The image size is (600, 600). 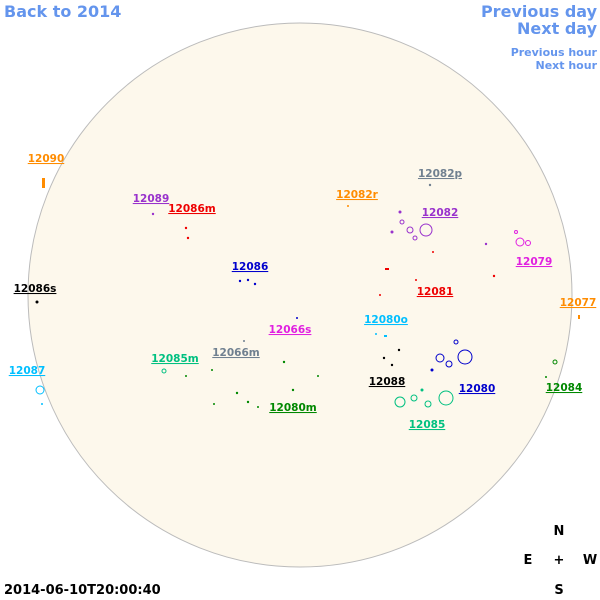 I want to click on region-label: 12077, so click(x=578, y=303).